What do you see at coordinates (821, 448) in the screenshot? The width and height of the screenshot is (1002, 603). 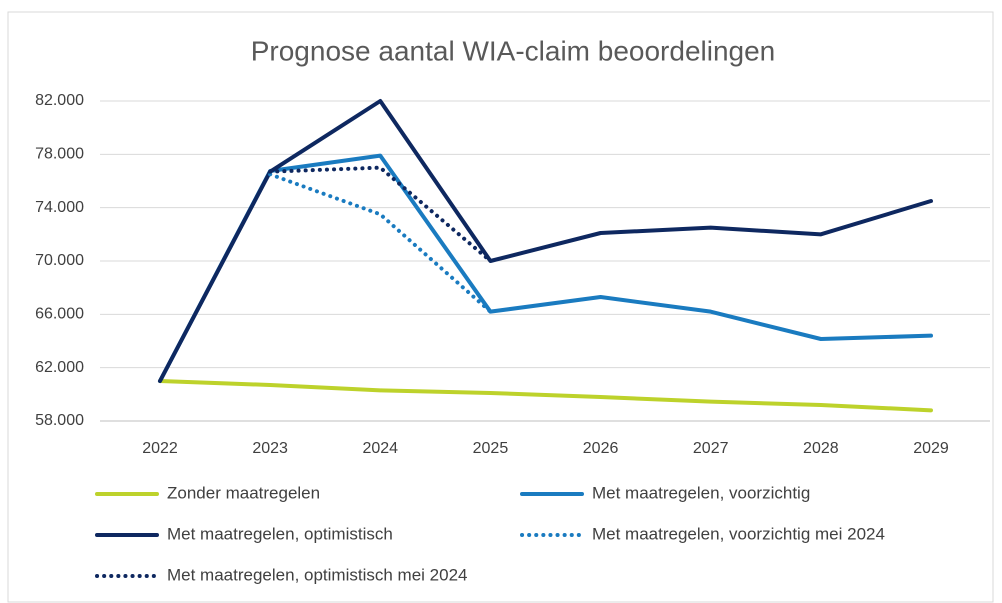 I see `x-tick-label: 2028` at bounding box center [821, 448].